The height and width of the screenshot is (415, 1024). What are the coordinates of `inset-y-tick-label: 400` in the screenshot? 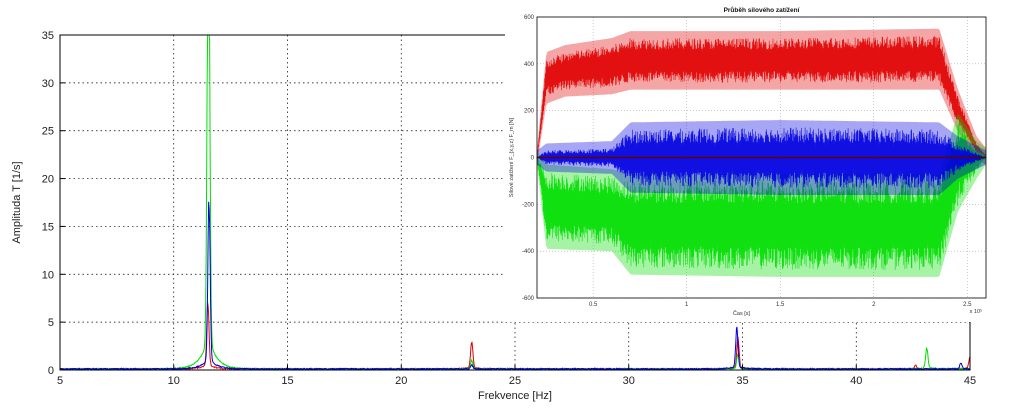 It's located at (529, 65).